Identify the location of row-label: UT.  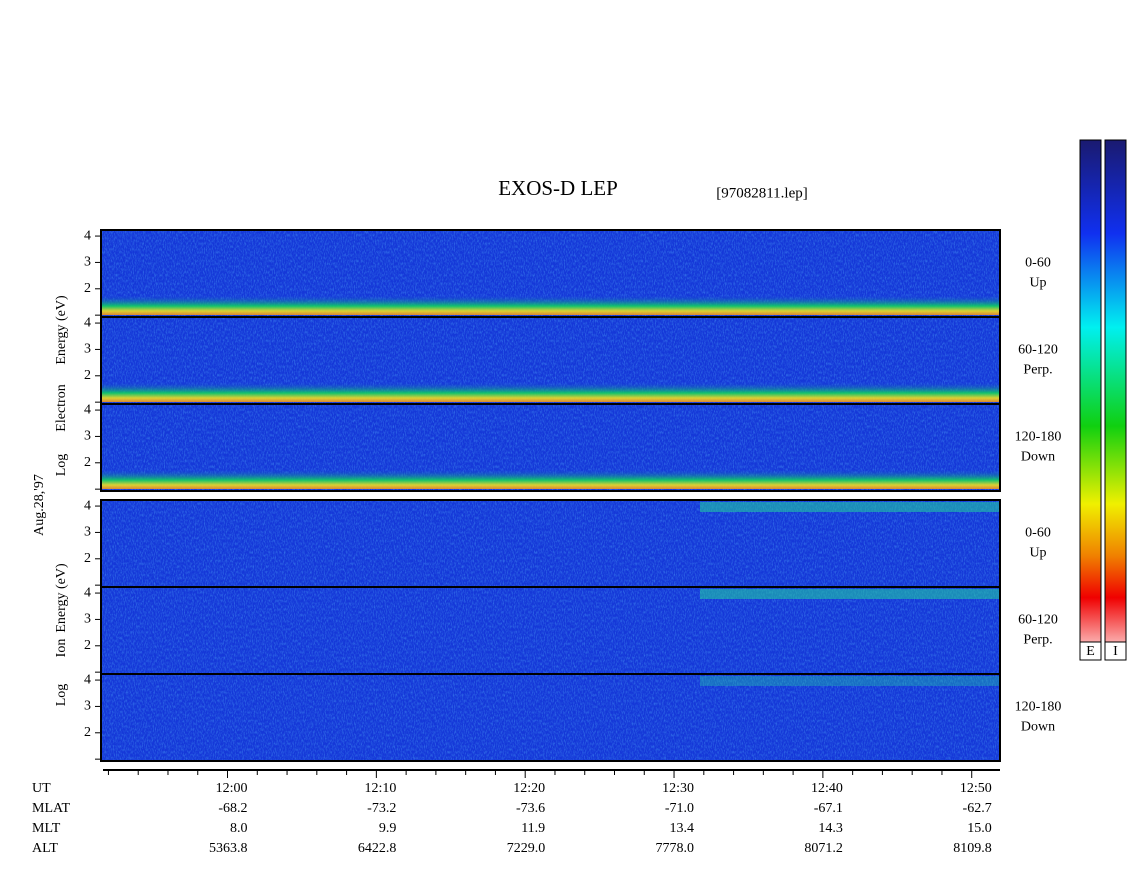
(41, 788).